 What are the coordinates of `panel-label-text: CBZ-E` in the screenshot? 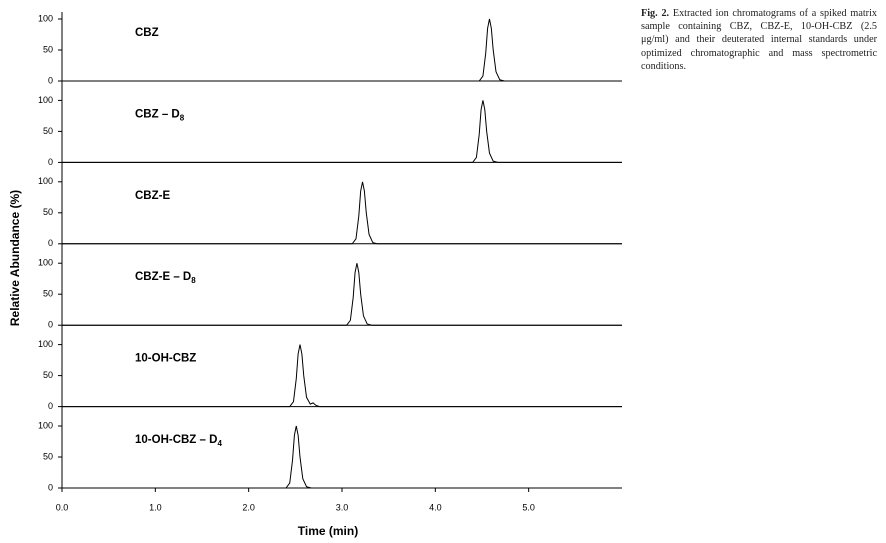 It's located at (152, 196).